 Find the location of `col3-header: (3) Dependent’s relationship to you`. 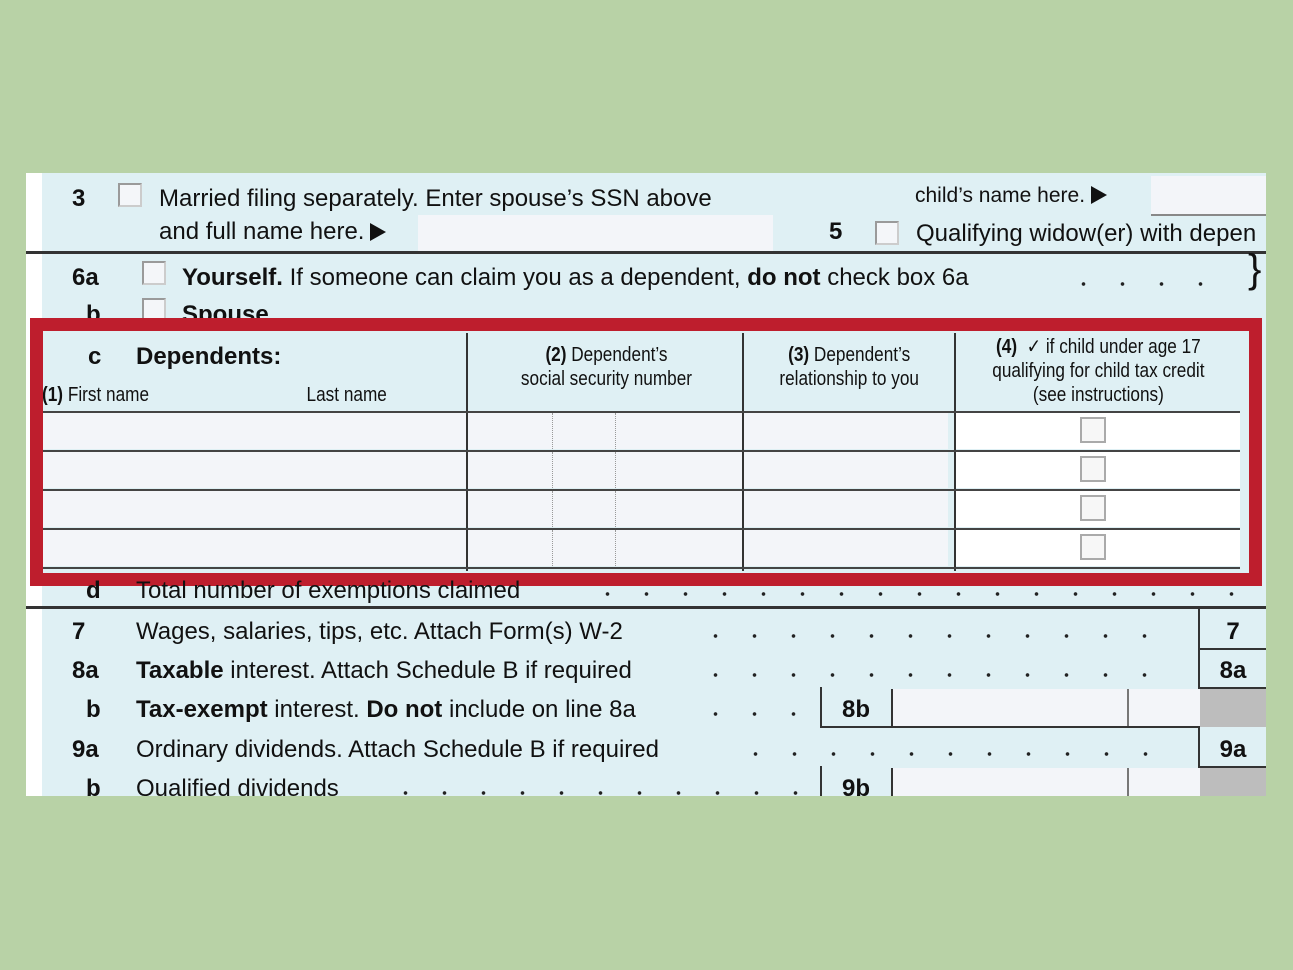

col3-header: (3) Dependent’s relationship to you is located at coordinates (849, 367).